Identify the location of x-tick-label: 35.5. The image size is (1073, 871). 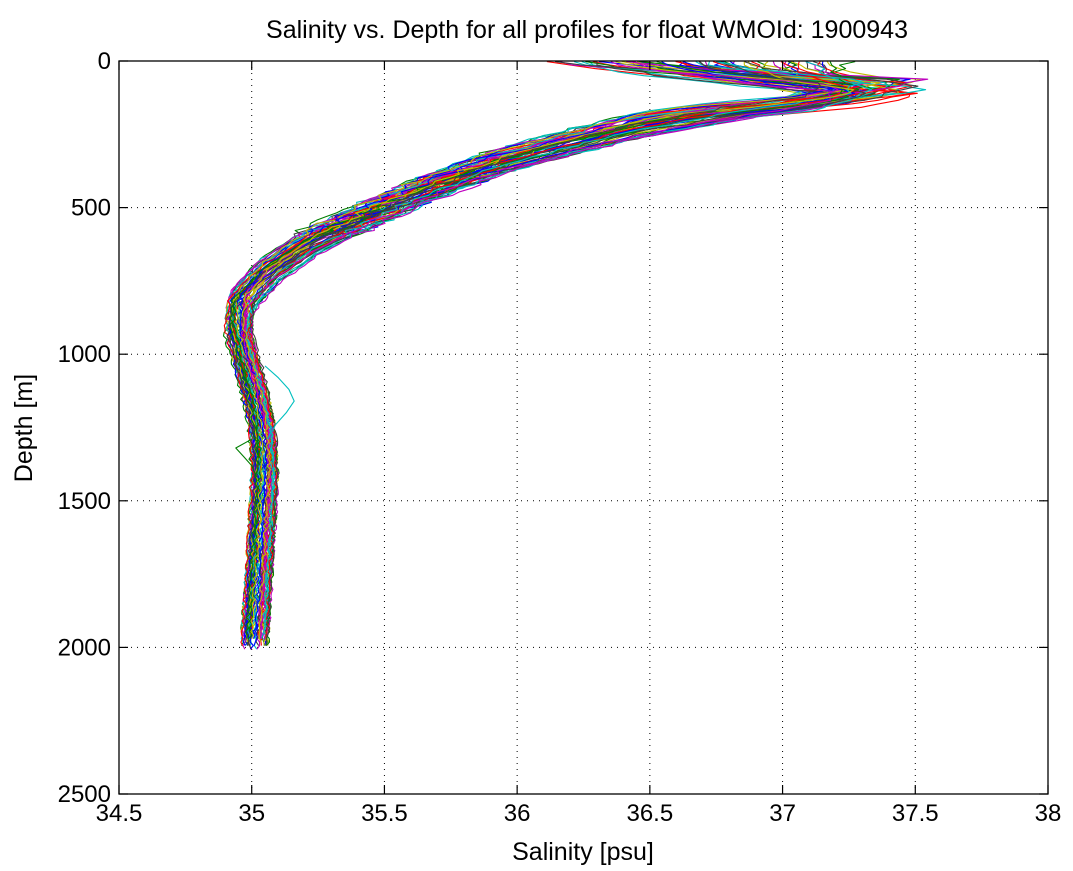
(384, 813).